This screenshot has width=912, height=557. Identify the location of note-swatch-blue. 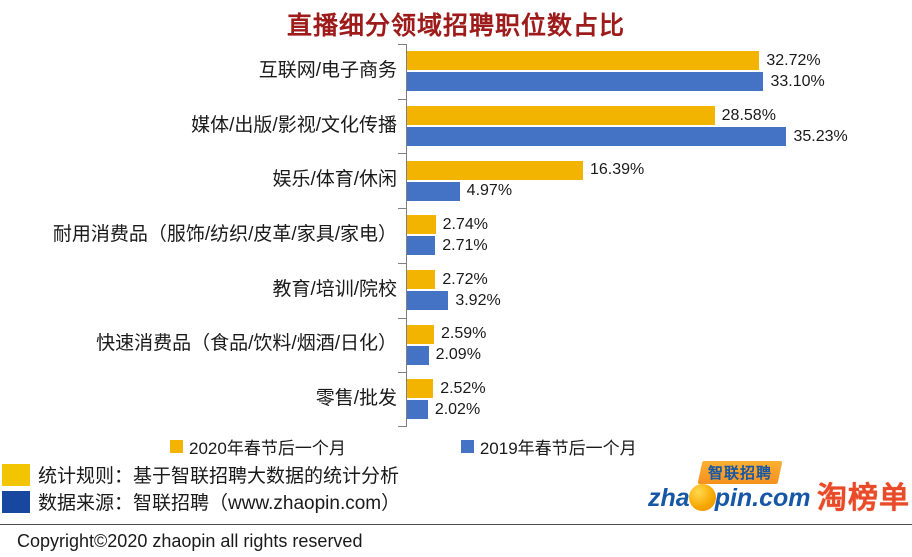
(16, 501).